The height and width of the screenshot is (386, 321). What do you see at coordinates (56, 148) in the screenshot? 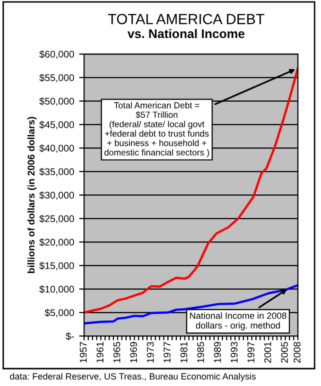
I see `y-tick-label: $40,000` at bounding box center [56, 148].